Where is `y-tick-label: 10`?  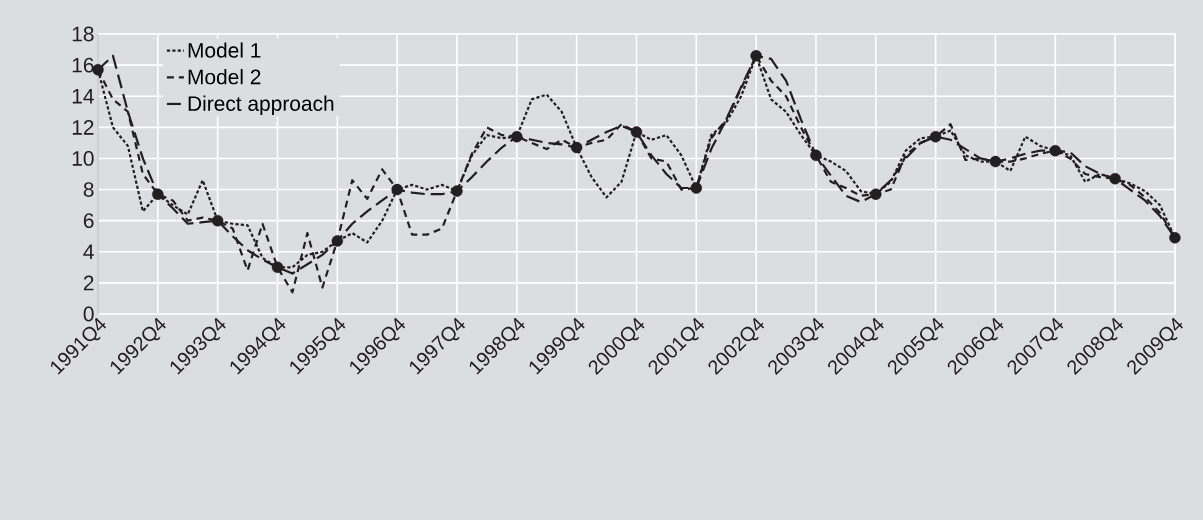 y-tick-label: 10 is located at coordinates (83, 158).